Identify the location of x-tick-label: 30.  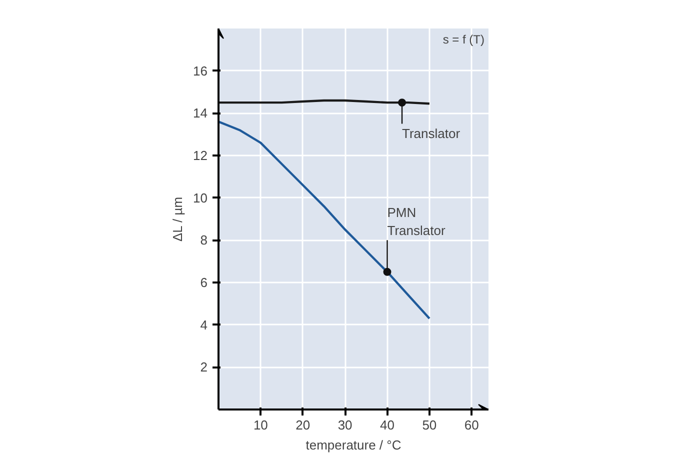
(345, 425).